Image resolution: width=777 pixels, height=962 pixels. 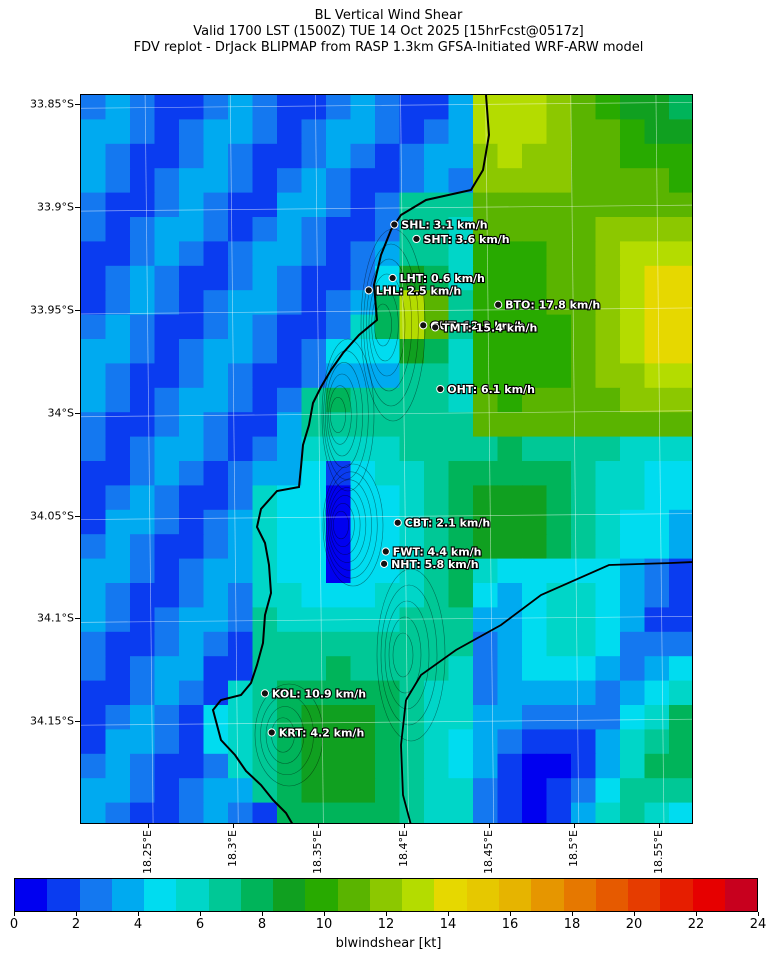 I want to click on station-cbt: CBT: 2.1 km/h, so click(x=442, y=523).